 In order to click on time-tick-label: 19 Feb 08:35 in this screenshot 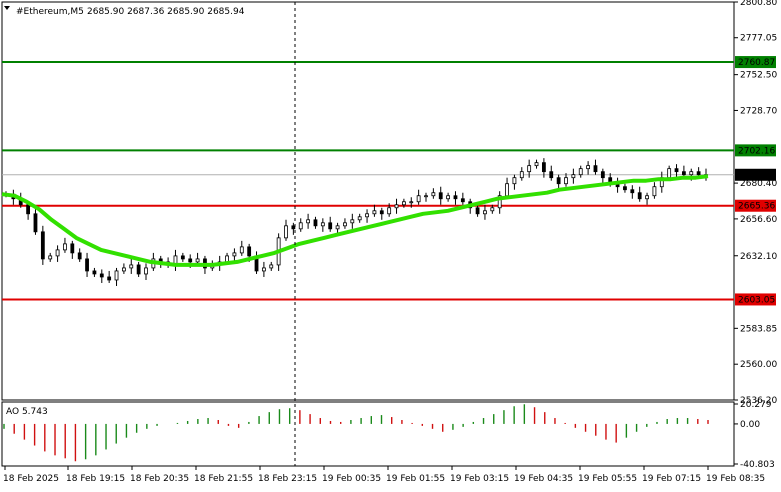, I will do `click(735, 479)`.